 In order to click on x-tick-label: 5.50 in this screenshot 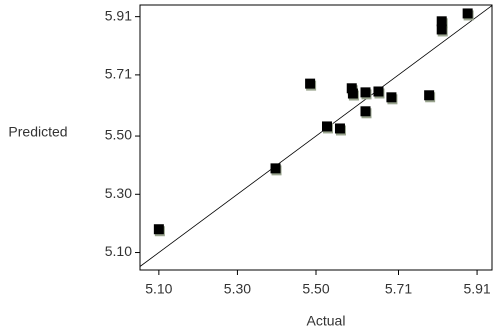, I will do `click(315, 289)`.